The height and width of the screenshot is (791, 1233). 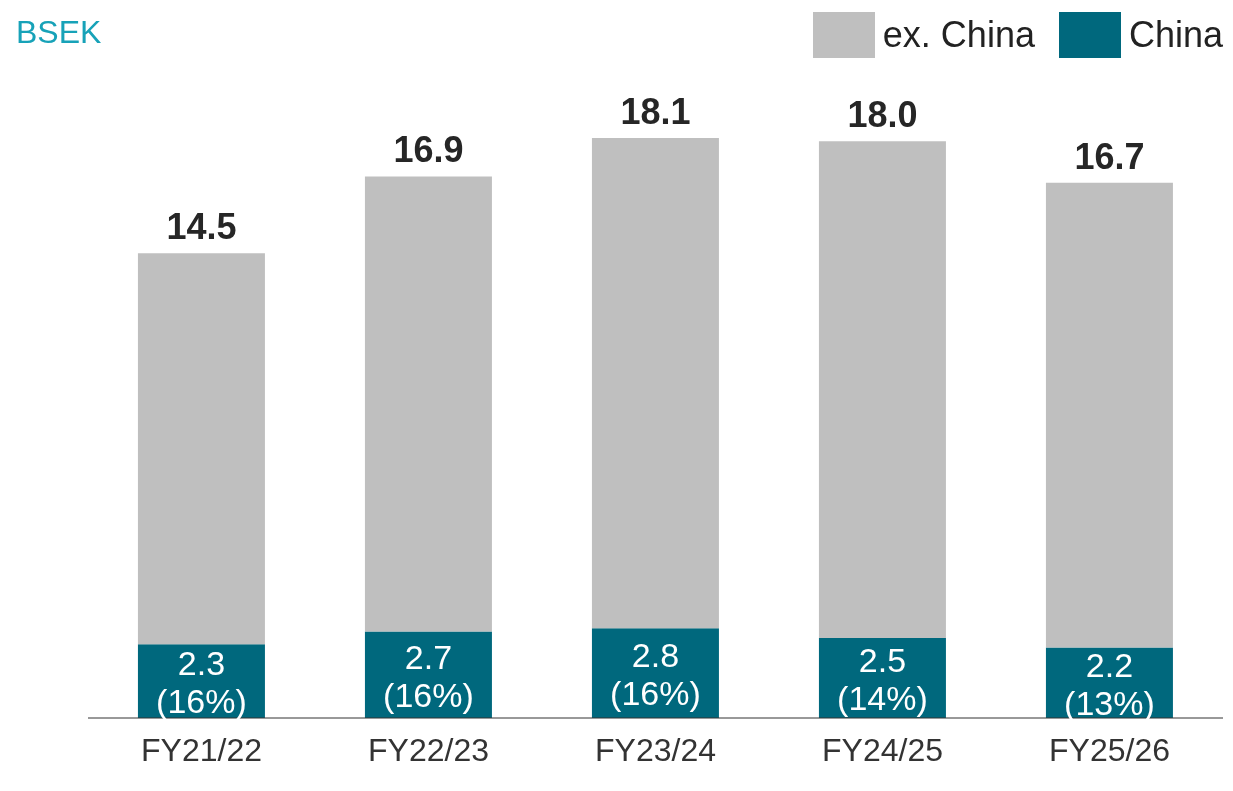 What do you see at coordinates (1109, 749) in the screenshot?
I see `x-tick-label: FY25/26` at bounding box center [1109, 749].